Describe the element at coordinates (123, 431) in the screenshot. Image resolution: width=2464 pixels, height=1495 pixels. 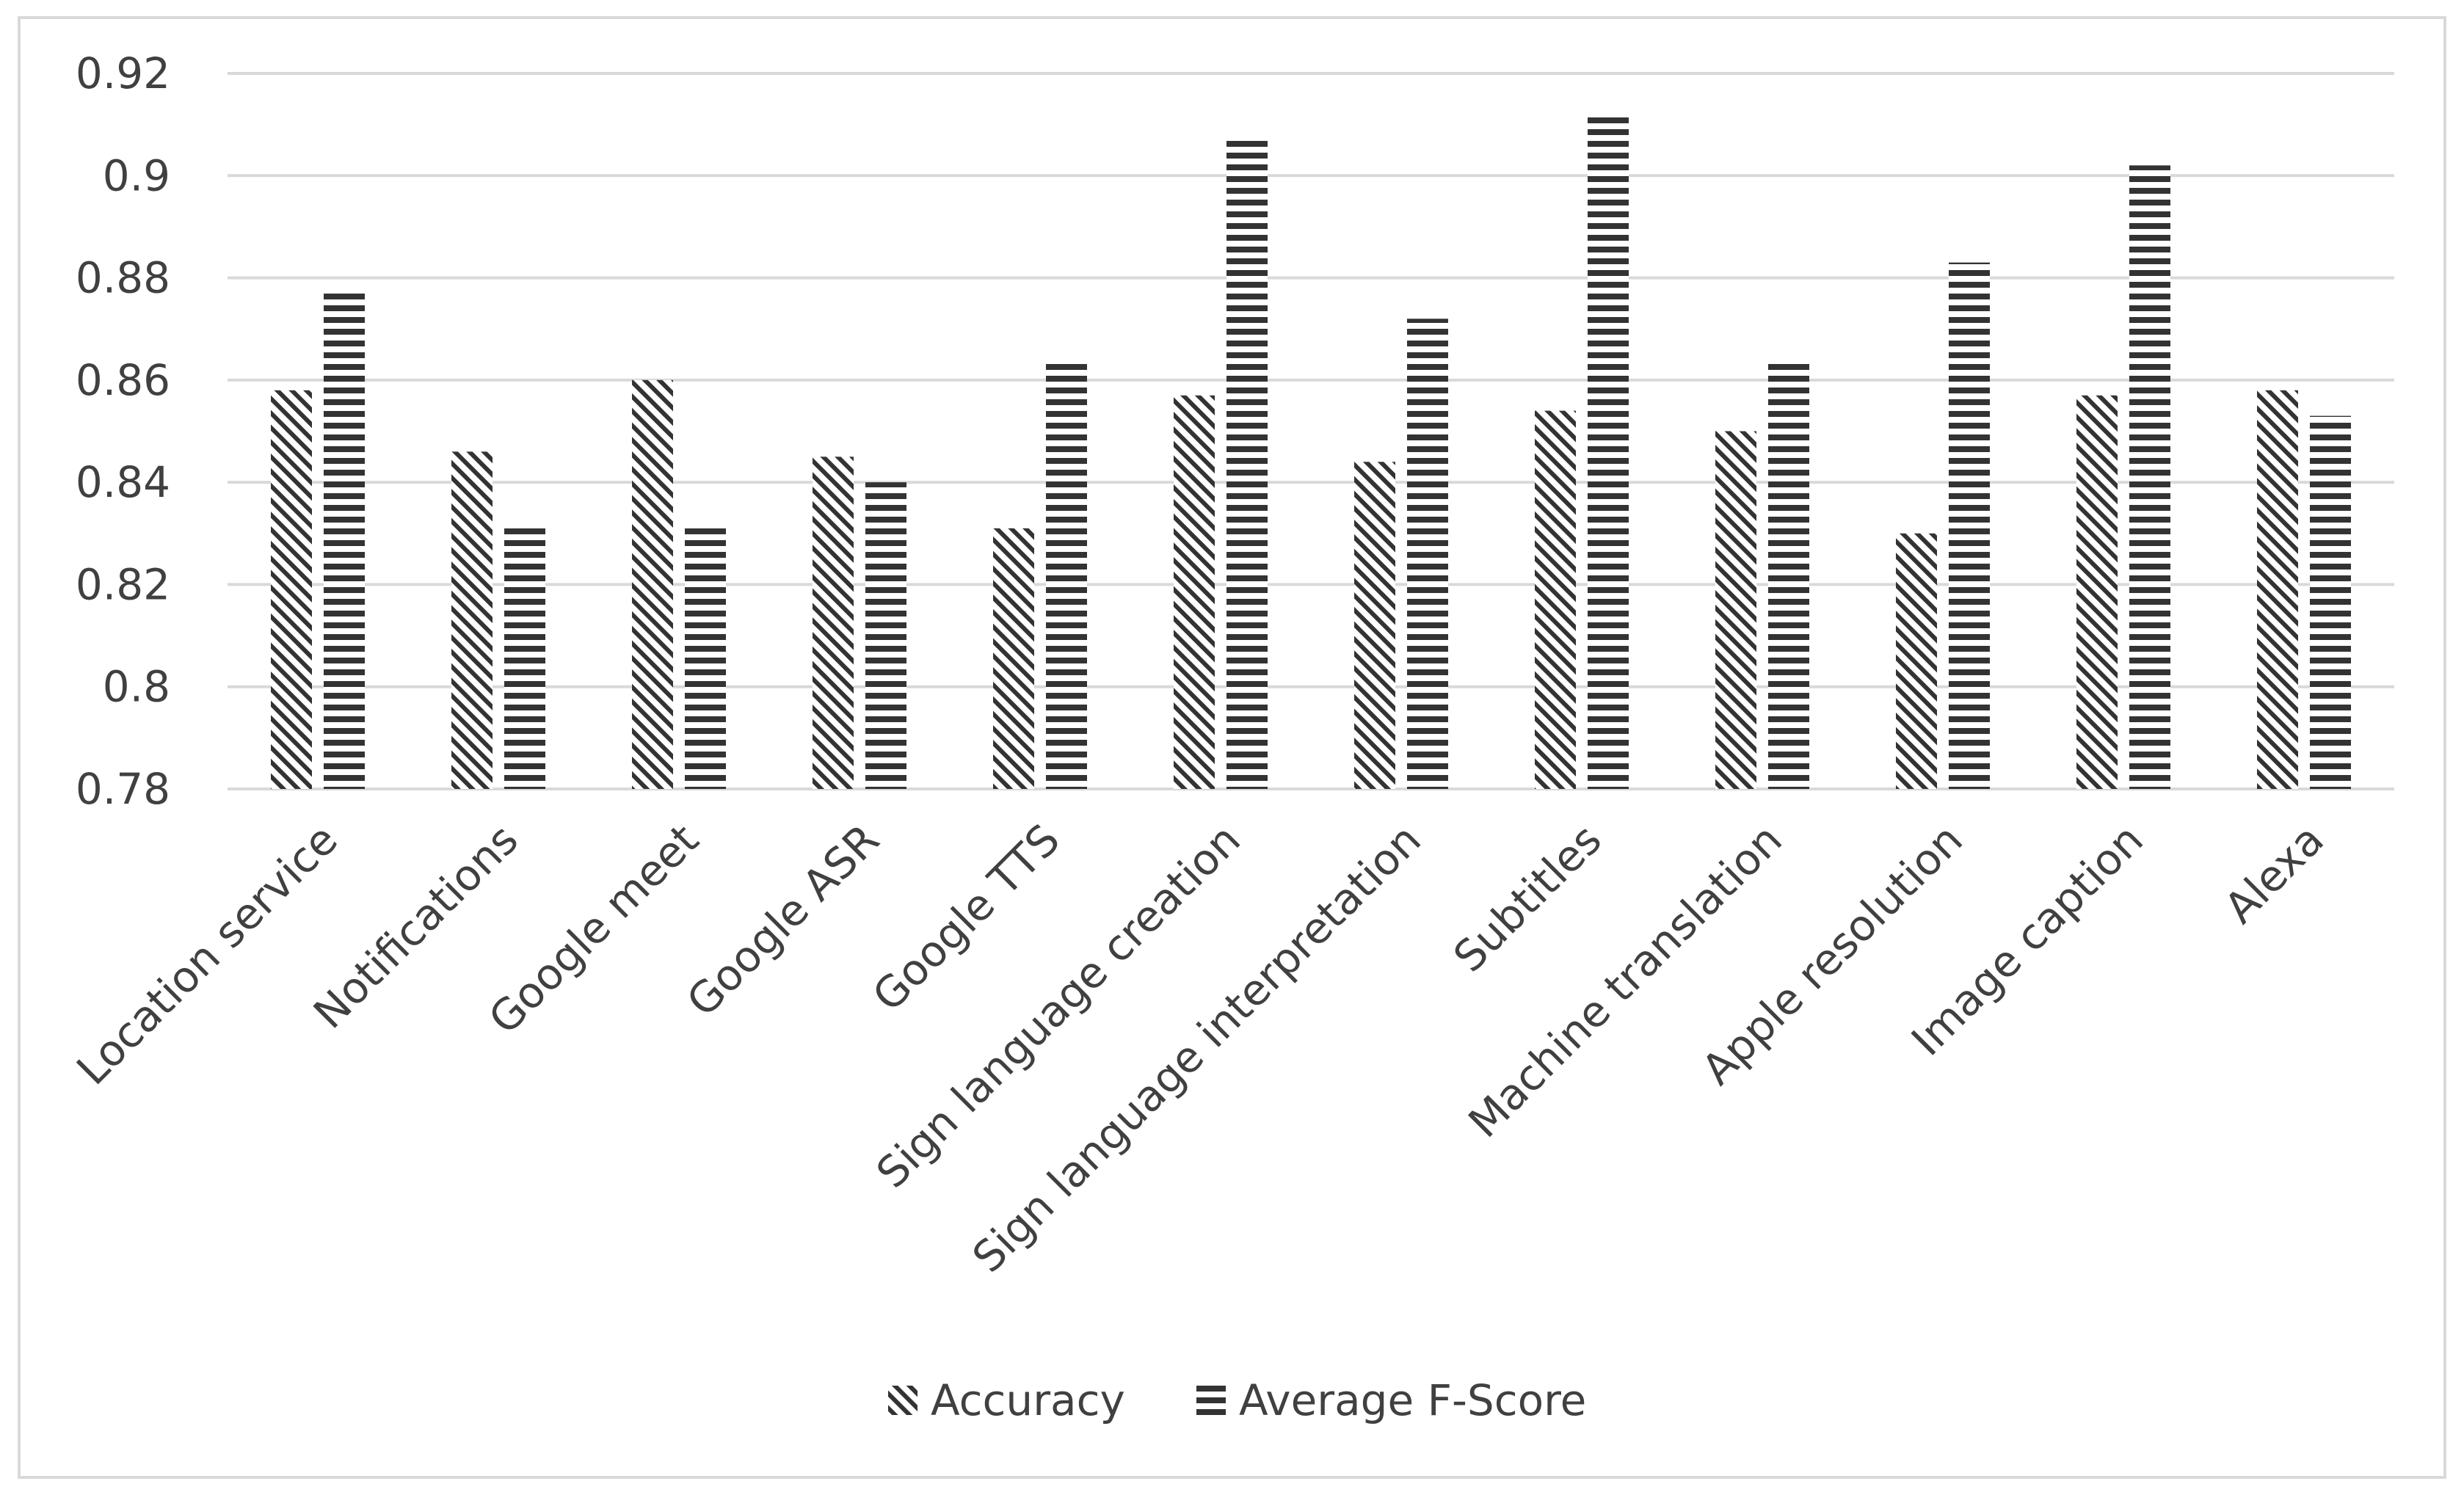
I see `y-axis-tick-labels: 0.92 0.9 0.88 0.86 0.84 0.82 0.8 0.78` at that location.